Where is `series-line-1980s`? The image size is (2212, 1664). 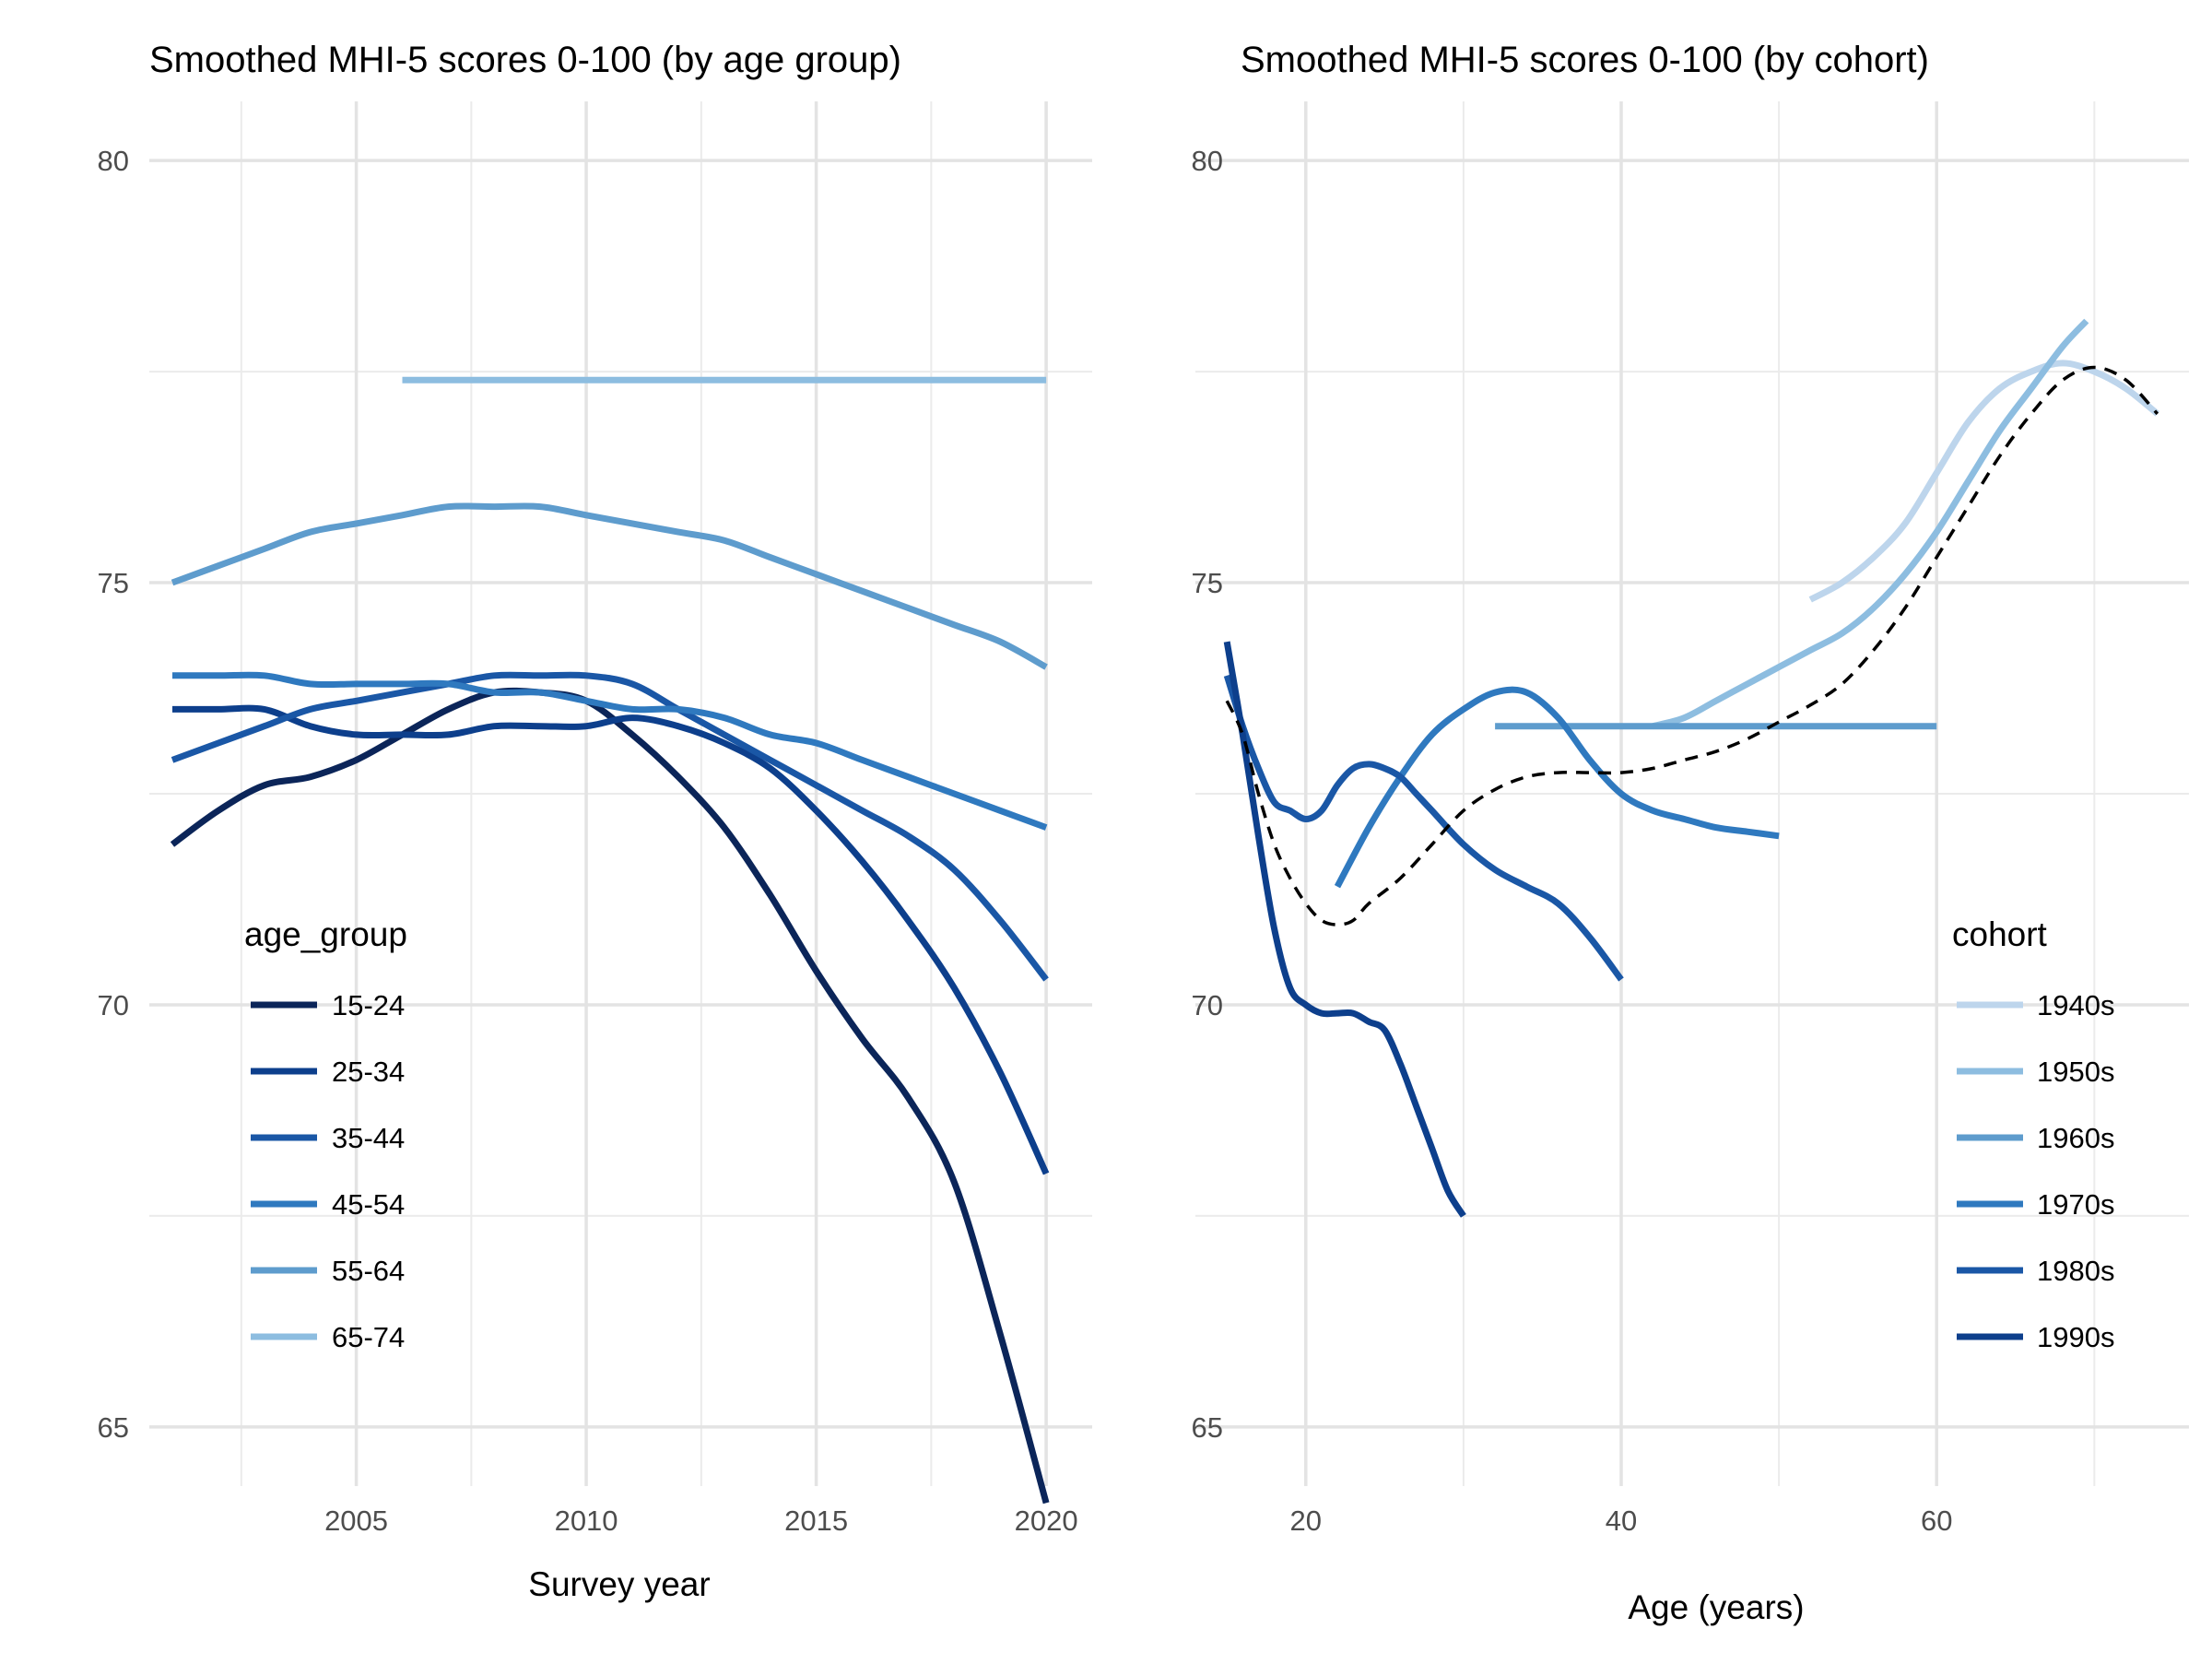 series-line-1980s is located at coordinates (1423, 828).